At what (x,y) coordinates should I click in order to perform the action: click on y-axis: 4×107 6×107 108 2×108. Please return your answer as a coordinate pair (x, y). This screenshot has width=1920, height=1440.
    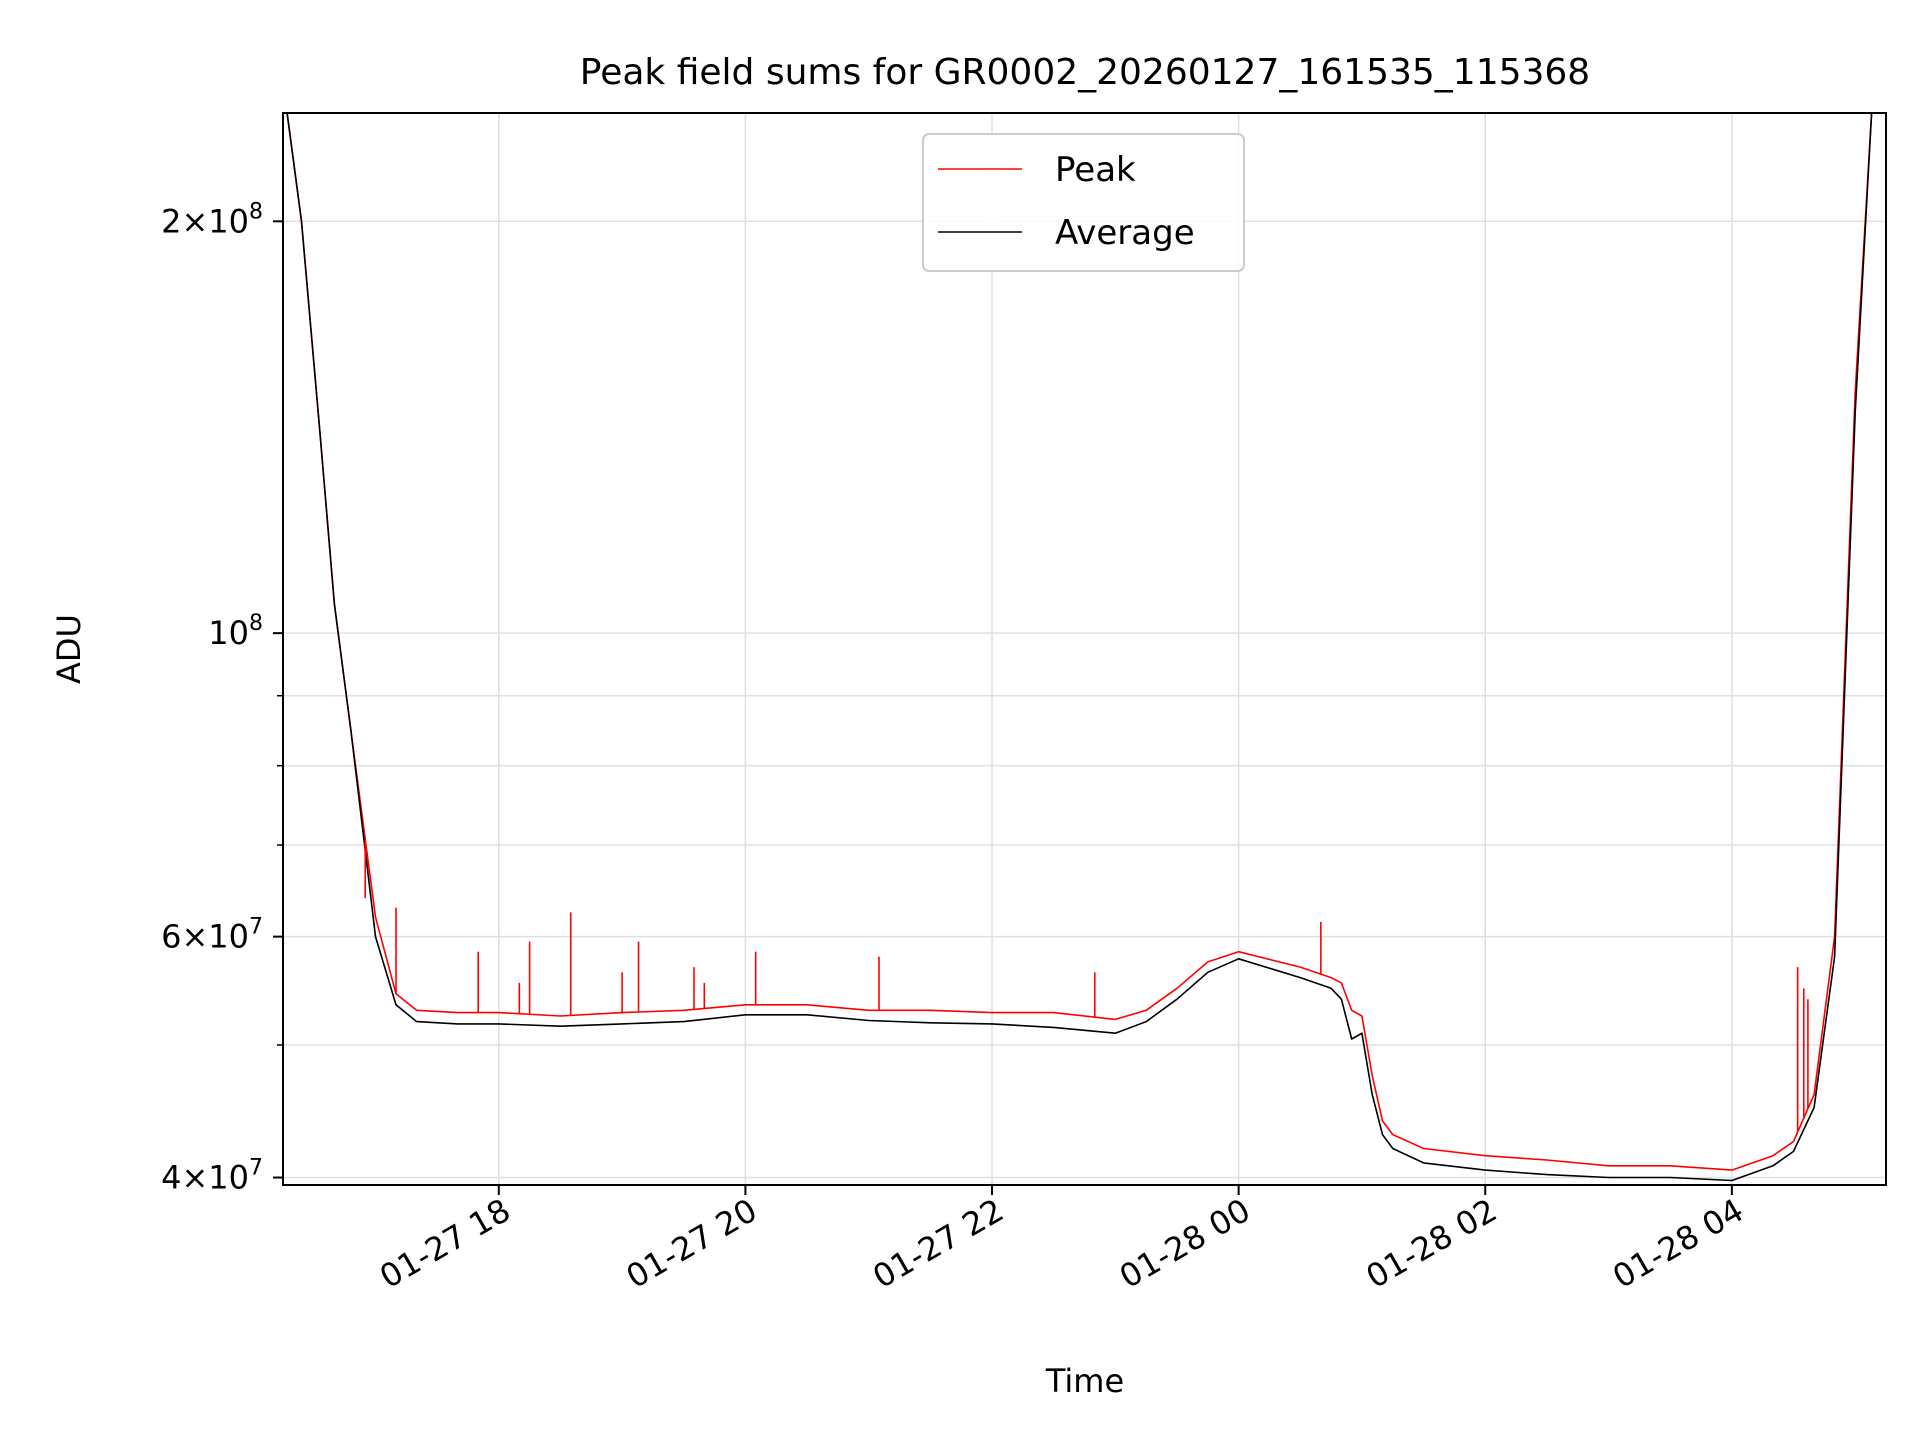
    Looking at the image, I should click on (222, 698).